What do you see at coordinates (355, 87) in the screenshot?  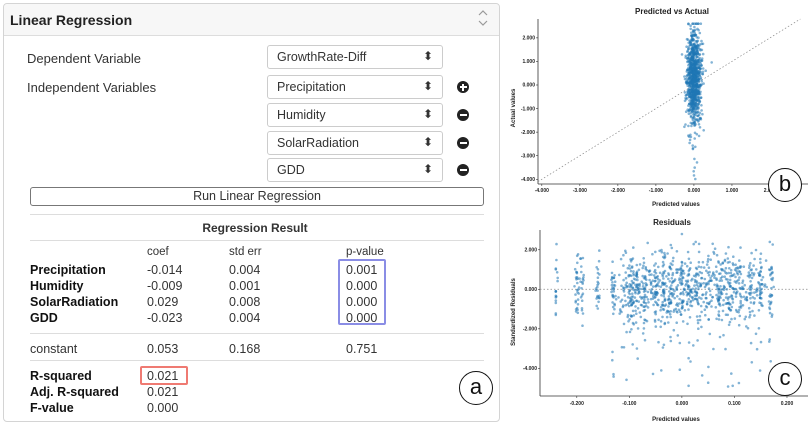 I see `independent-variable-select-1: Precipitation ⬍` at bounding box center [355, 87].